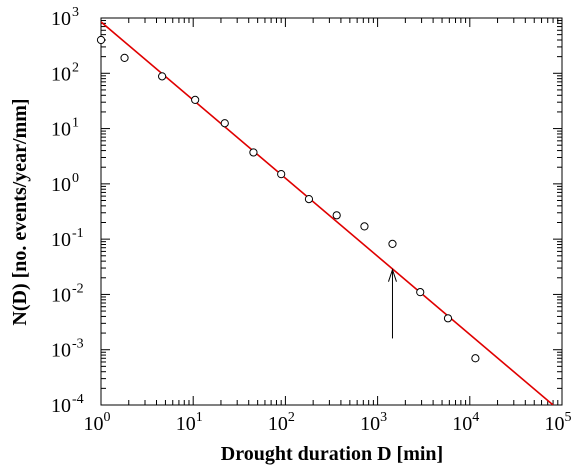  What do you see at coordinates (65, 183) in the screenshot?
I see `y-tick-label: 10⁰` at bounding box center [65, 183].